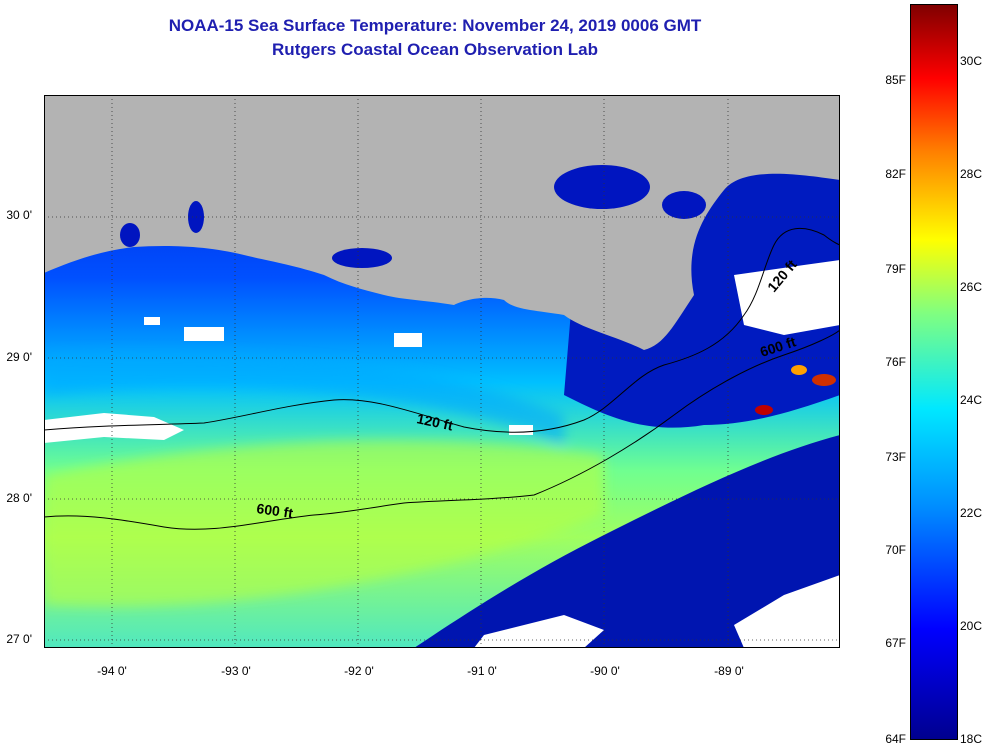  What do you see at coordinates (971, 400) in the screenshot?
I see `colorbar-label-c: 24C` at bounding box center [971, 400].